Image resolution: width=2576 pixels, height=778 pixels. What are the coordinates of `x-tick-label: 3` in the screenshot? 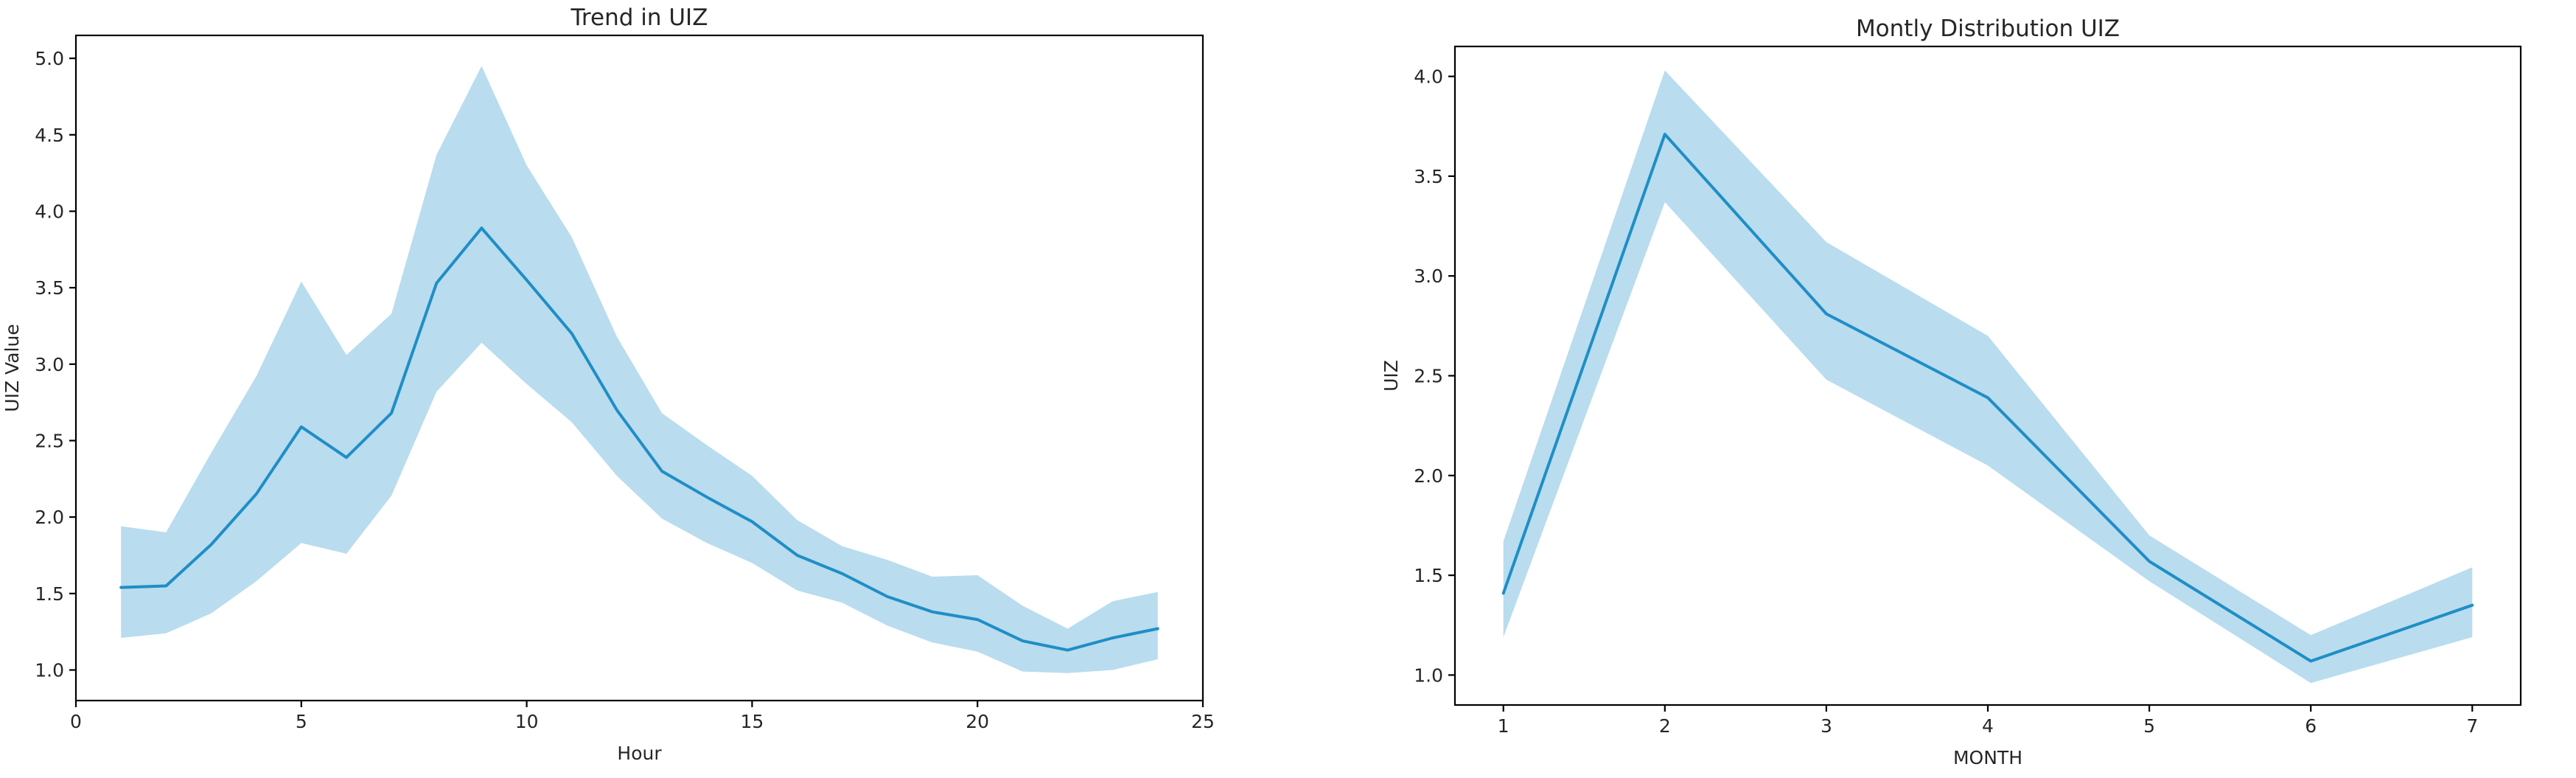 It's located at (1827, 726).